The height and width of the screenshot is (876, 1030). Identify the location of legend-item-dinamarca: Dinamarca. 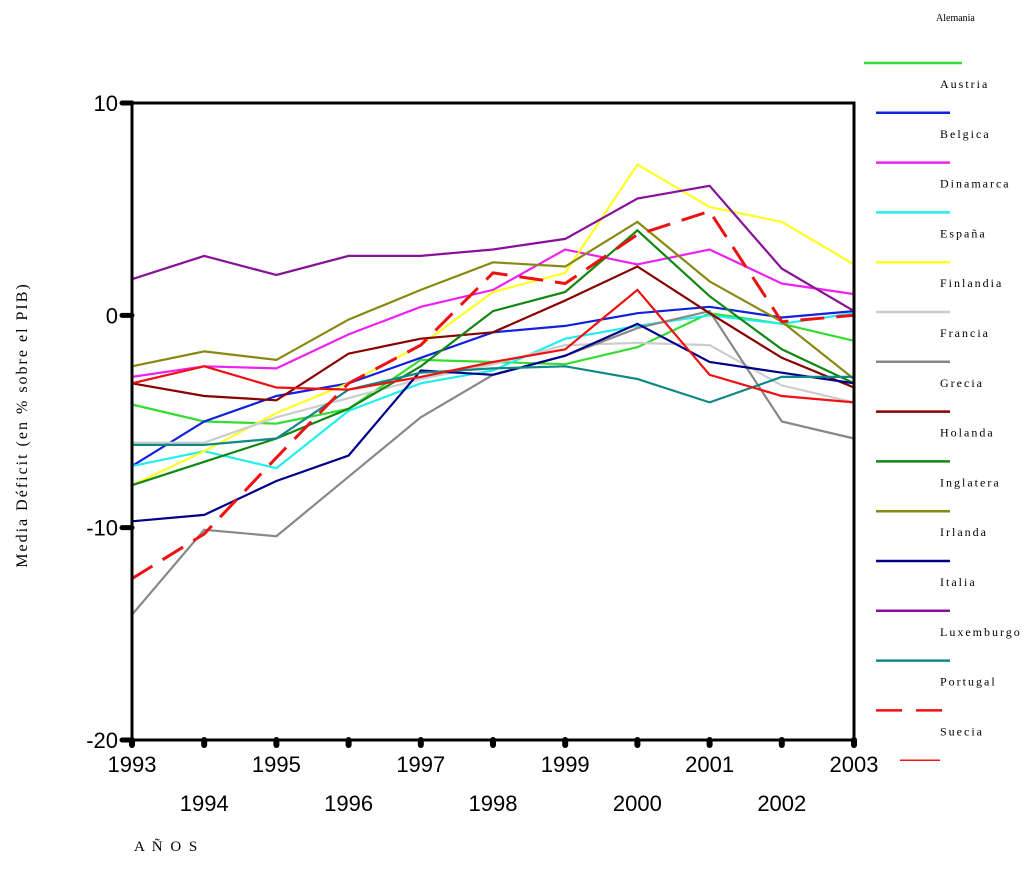
(943, 195).